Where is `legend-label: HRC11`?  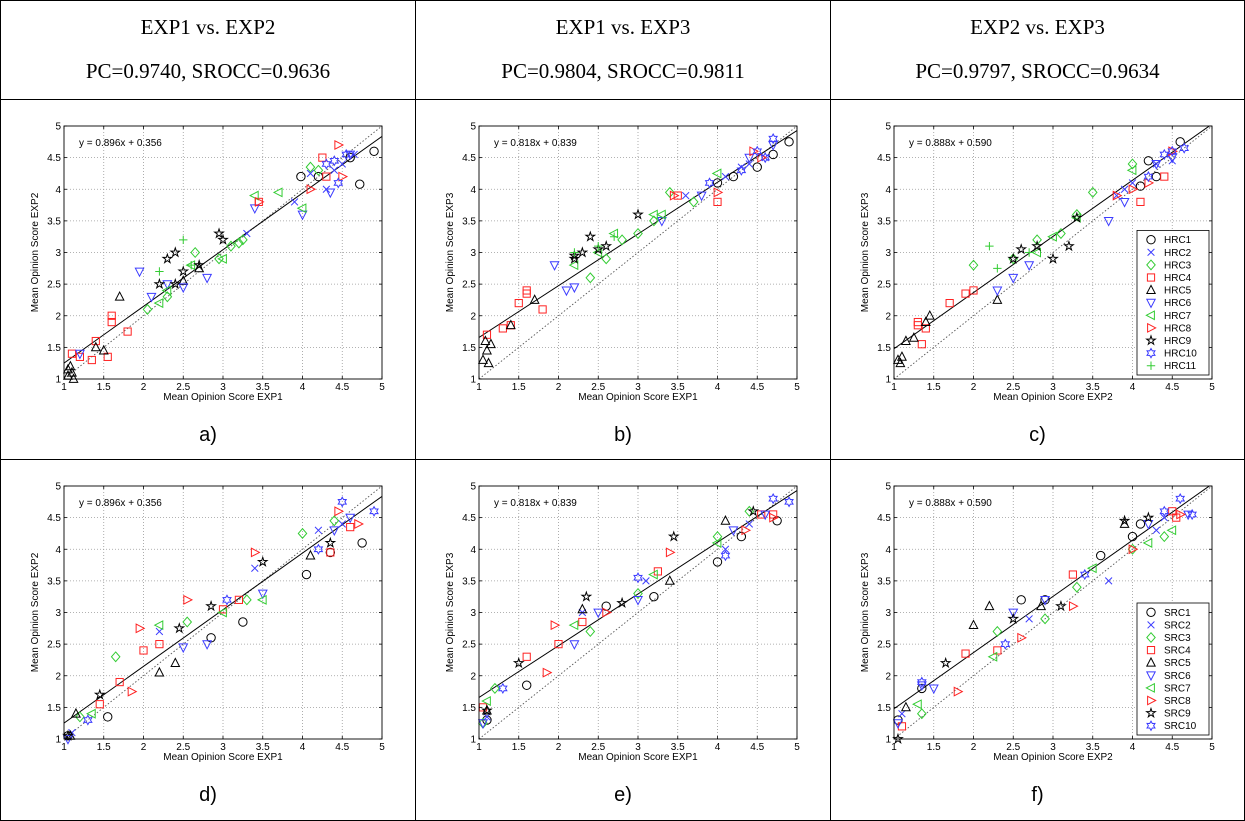
legend-label: HRC11 is located at coordinates (1180, 366).